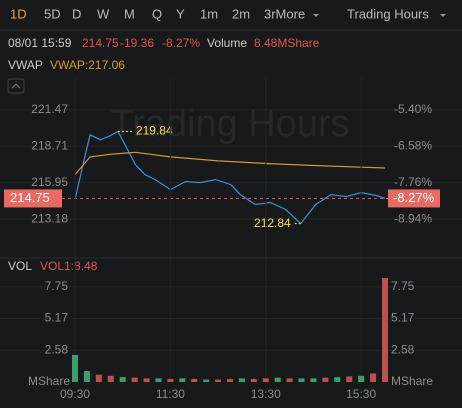 This screenshot has height=408, width=462. Describe the element at coordinates (230, 163) in the screenshot. I see `series-line` at that location.